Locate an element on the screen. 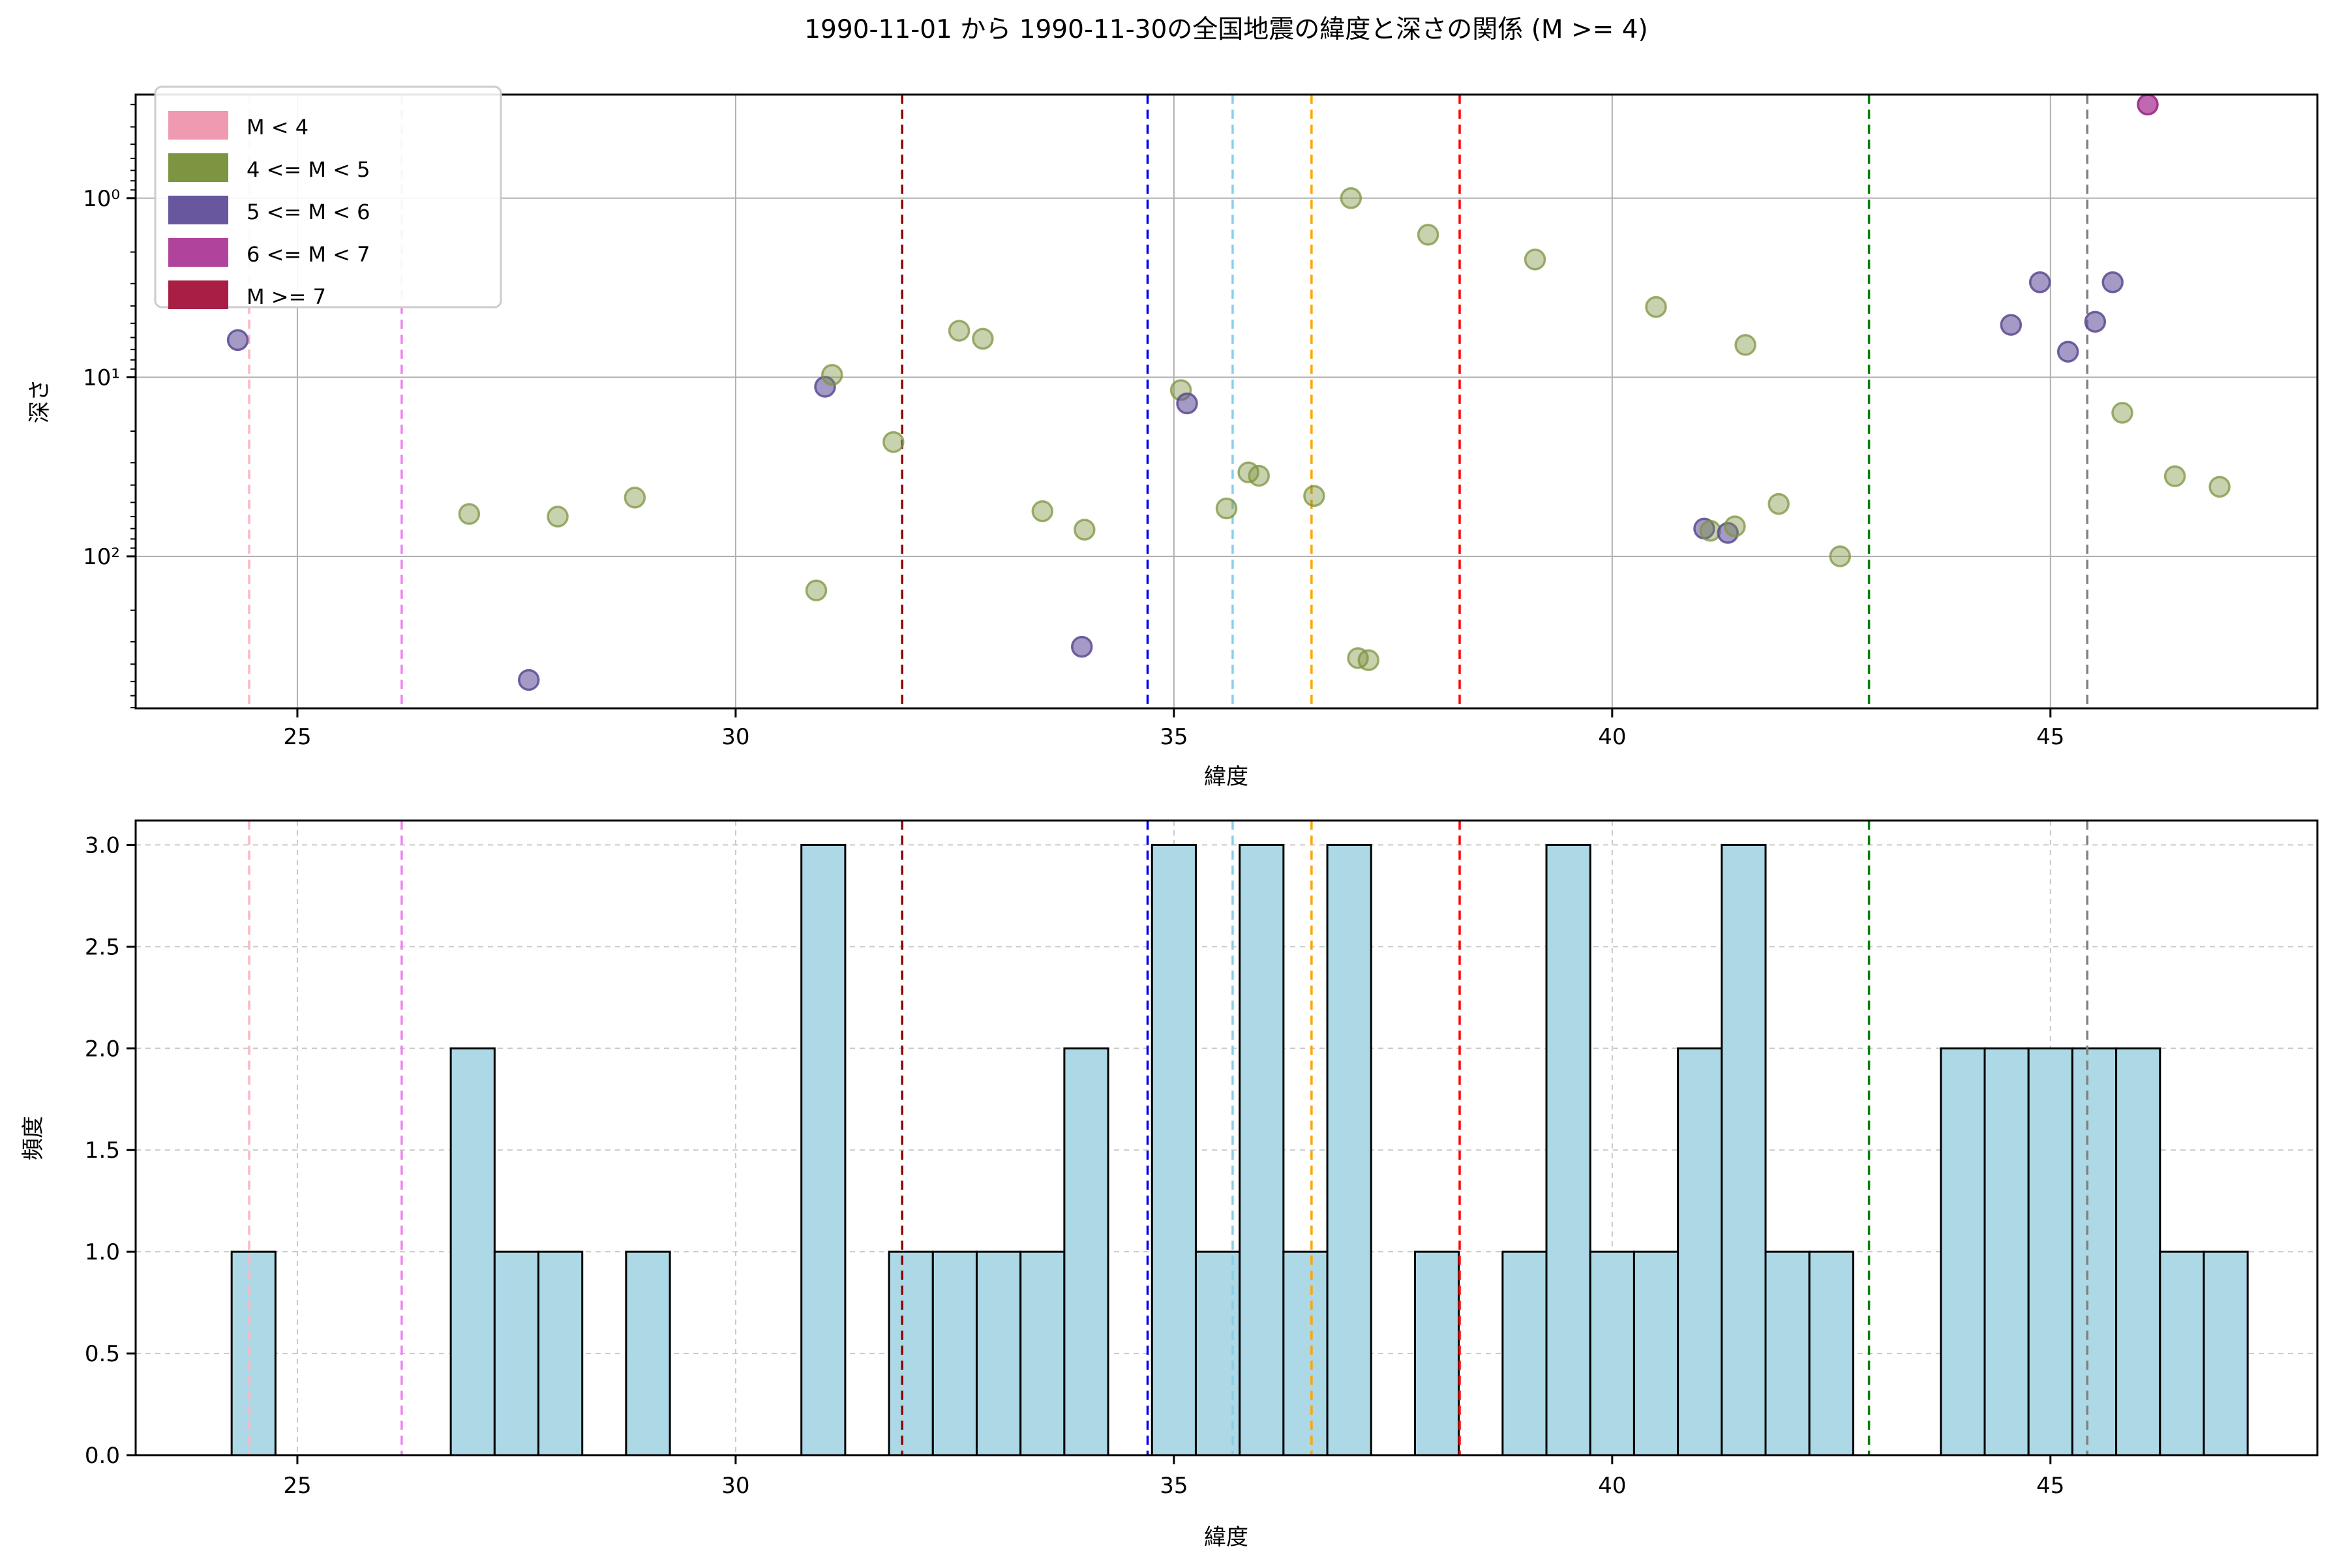 The width and height of the screenshot is (2348, 1568). y-tick-label: 10² is located at coordinates (101, 557).